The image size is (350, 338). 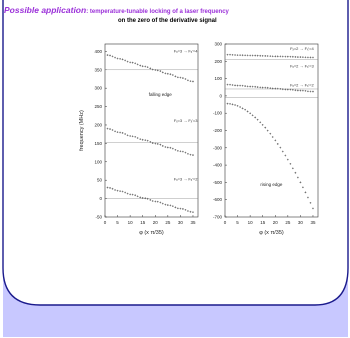 What do you see at coordinates (218, 199) in the screenshot?
I see `y-tick-label: -600` at bounding box center [218, 199].